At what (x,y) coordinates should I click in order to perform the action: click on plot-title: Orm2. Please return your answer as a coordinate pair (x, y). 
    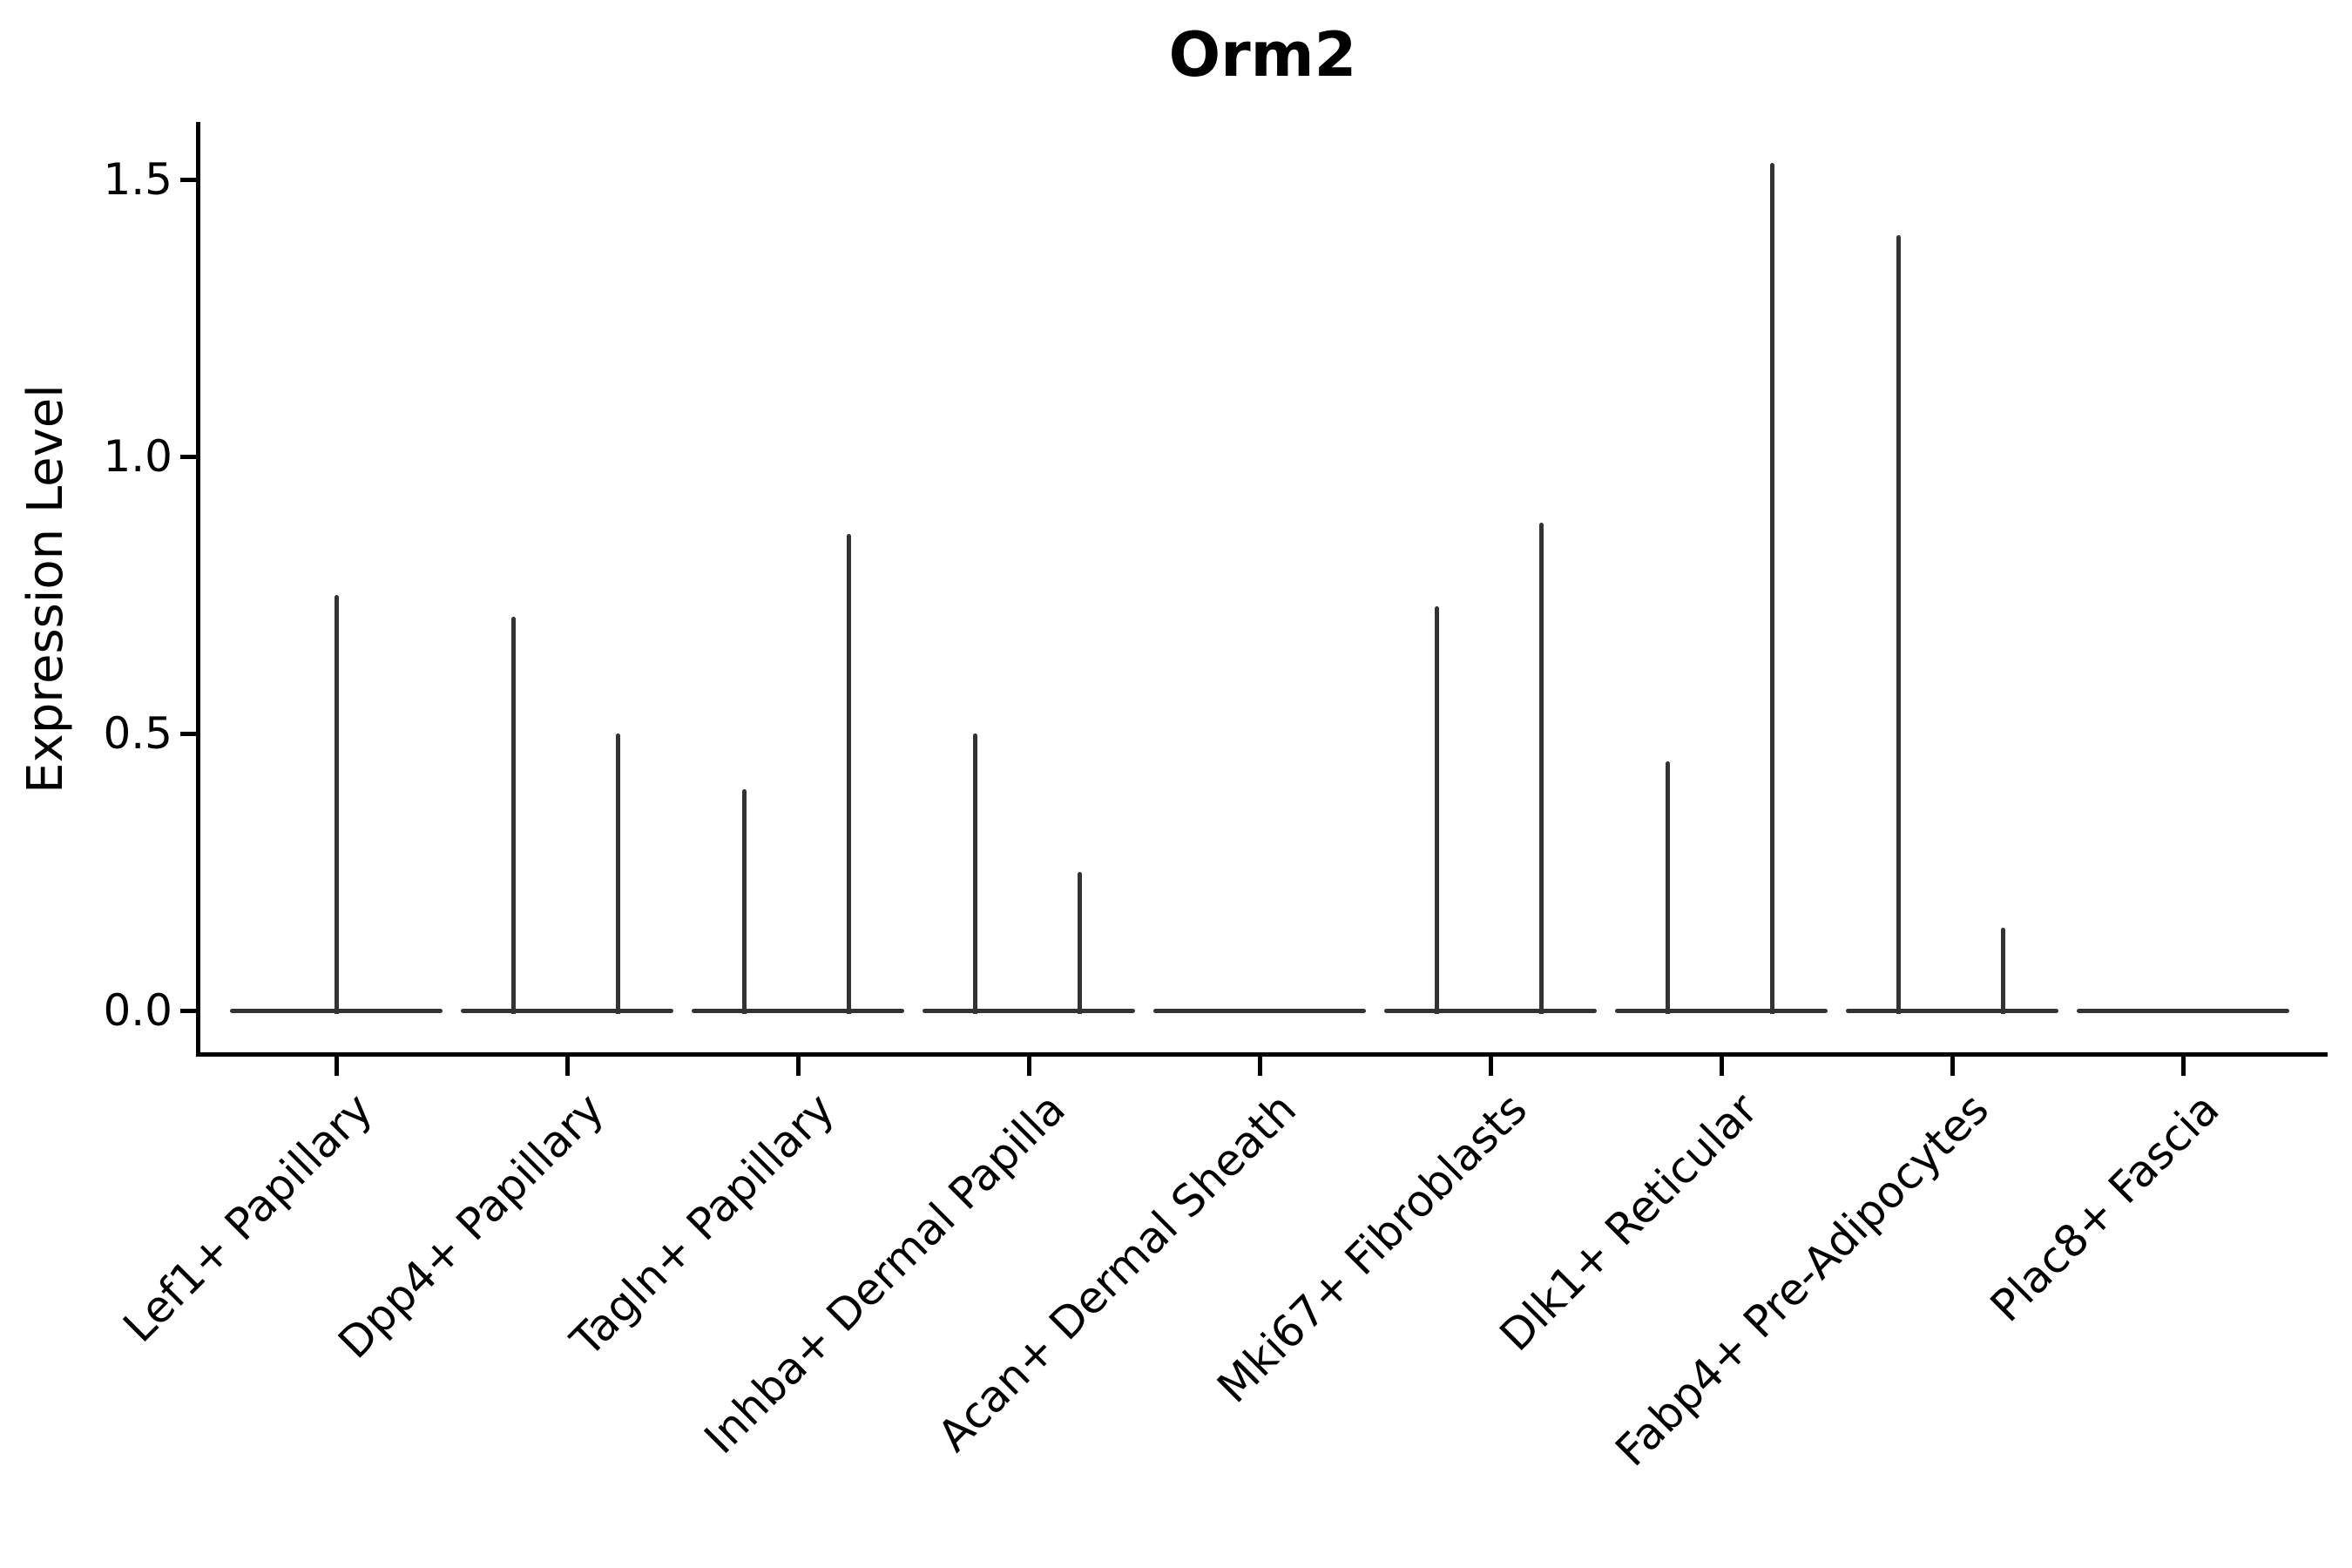
    Looking at the image, I should click on (1262, 55).